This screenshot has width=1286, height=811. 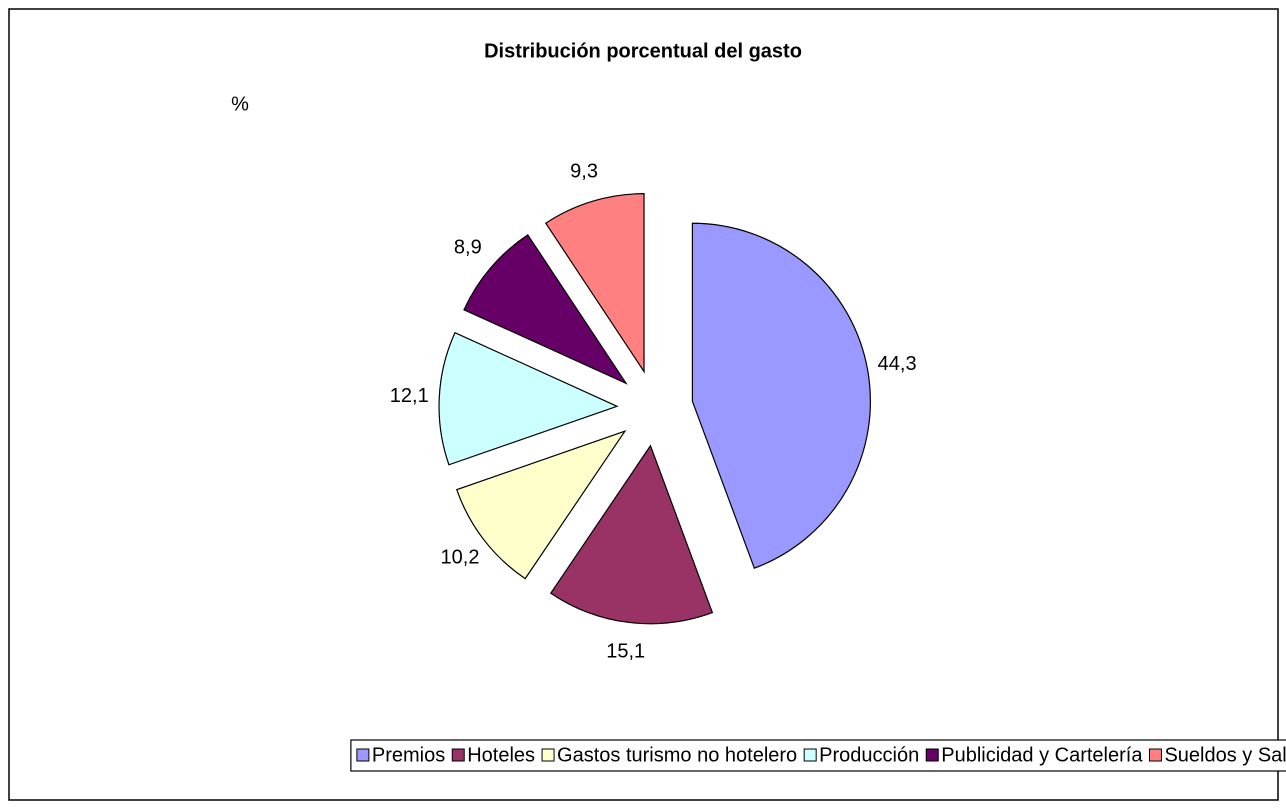 I want to click on chart-subtitle: %, so click(x=240, y=104).